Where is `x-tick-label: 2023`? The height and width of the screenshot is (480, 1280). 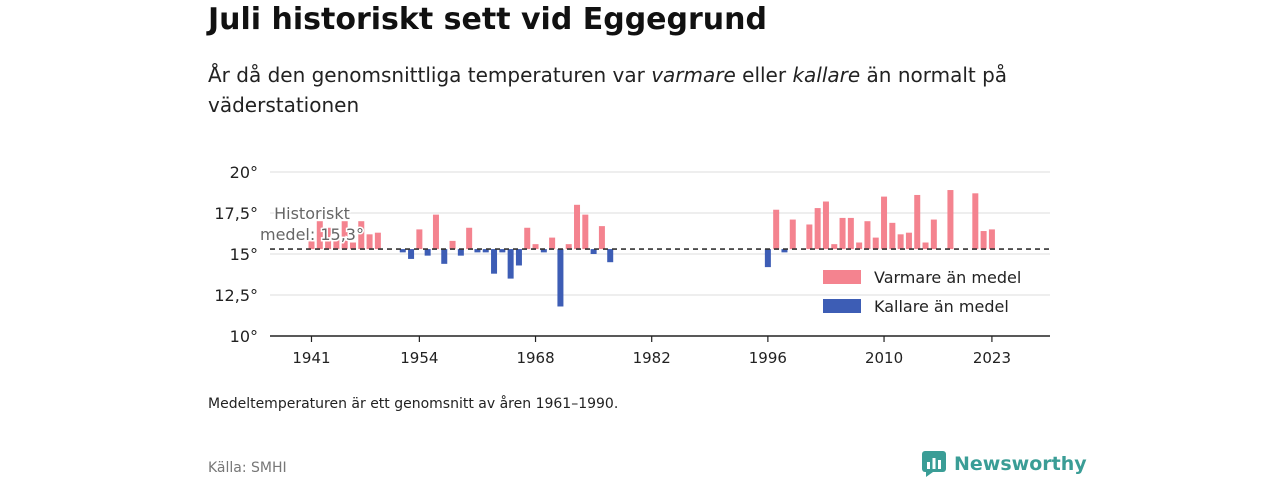 x-tick-label: 2023 is located at coordinates (992, 358).